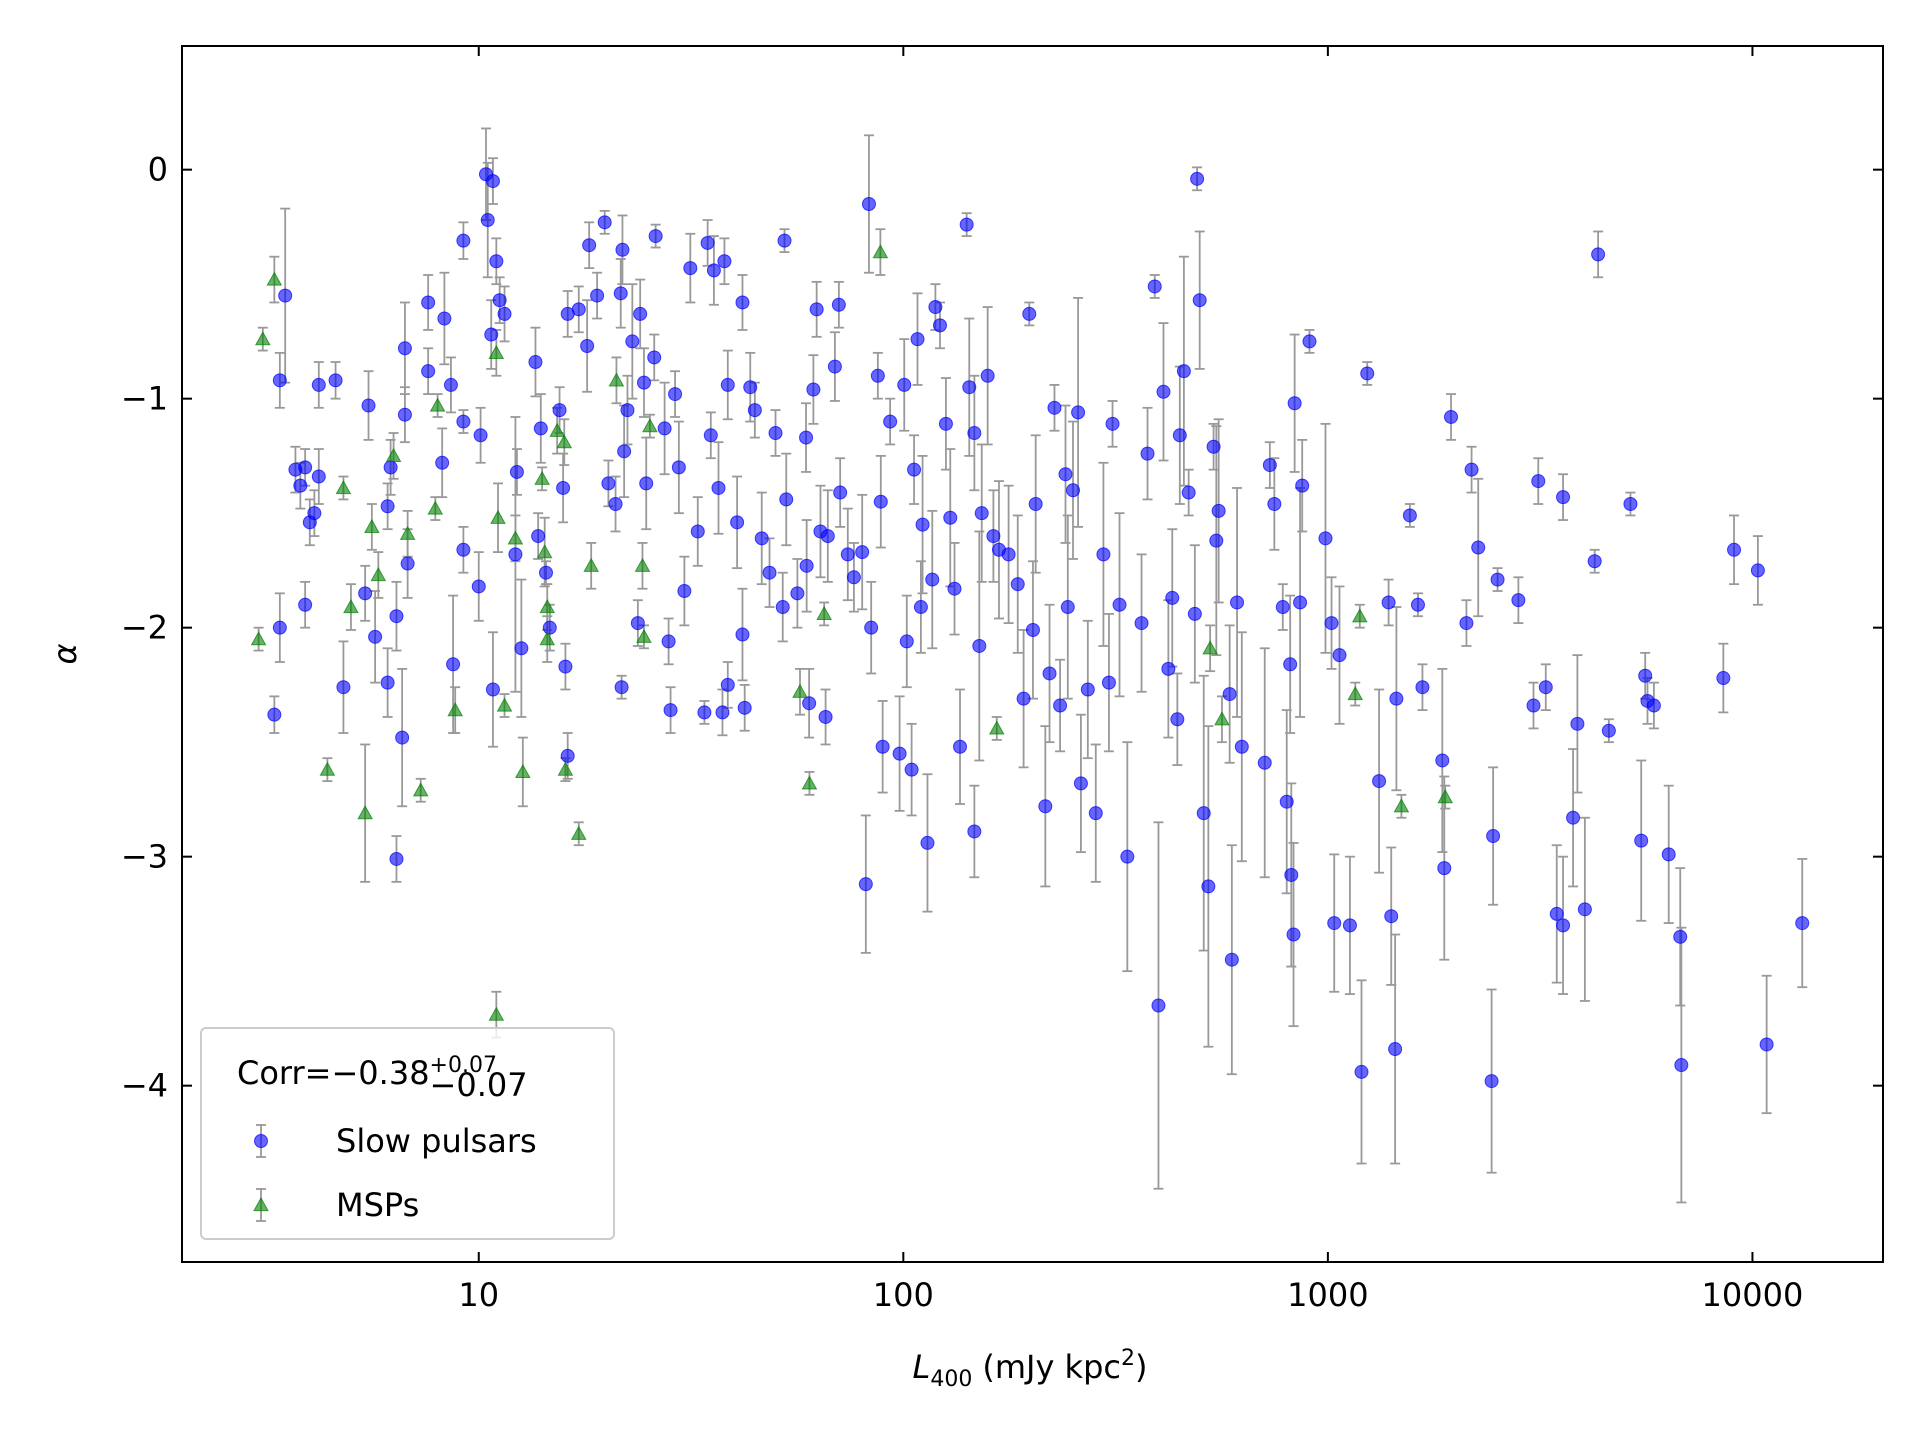 The height and width of the screenshot is (1440, 1920). What do you see at coordinates (65, 653) in the screenshot?
I see `y-axis-label: α` at bounding box center [65, 653].